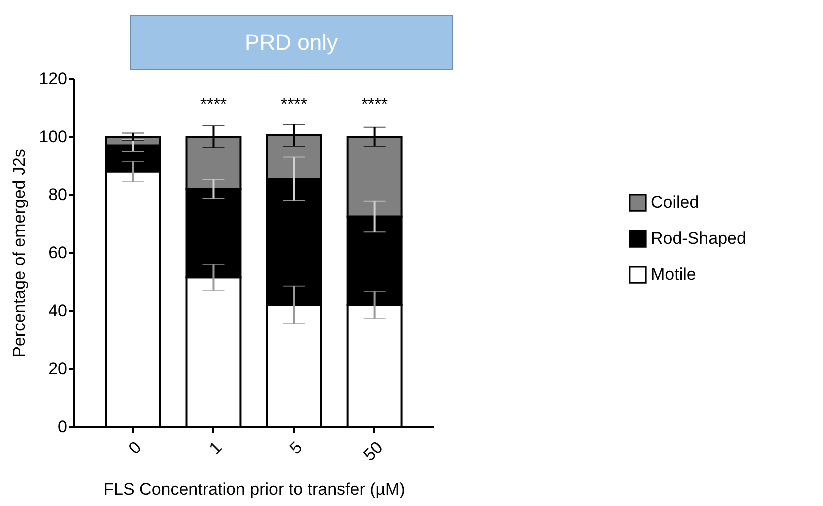 The height and width of the screenshot is (506, 823). What do you see at coordinates (63, 427) in the screenshot?
I see `y-tick-label: 0` at bounding box center [63, 427].